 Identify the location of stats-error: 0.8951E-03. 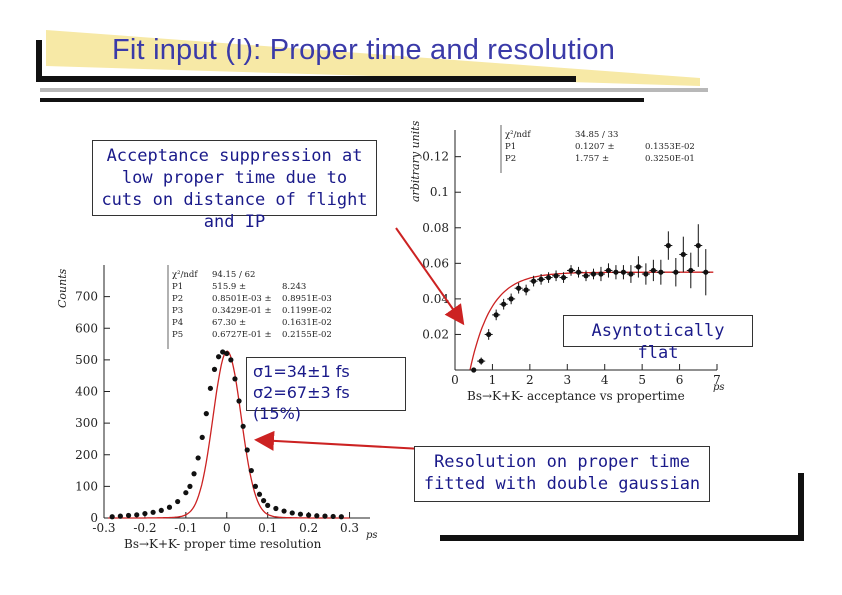
(307, 299).